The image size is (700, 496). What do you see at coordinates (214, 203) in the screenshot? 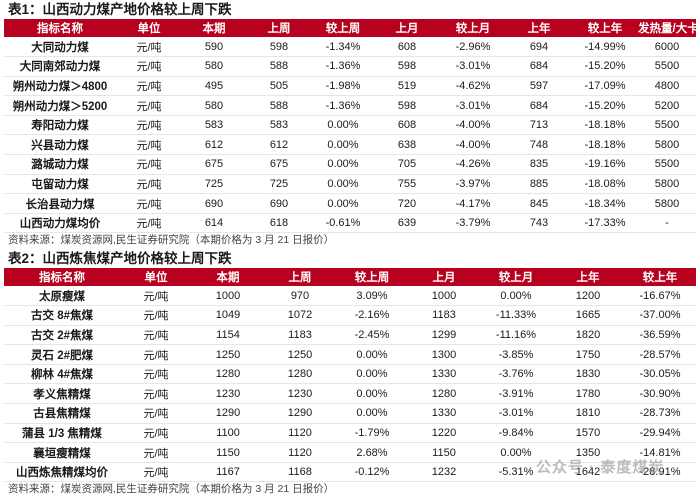
I see `table-cell: 690` at bounding box center [214, 203].